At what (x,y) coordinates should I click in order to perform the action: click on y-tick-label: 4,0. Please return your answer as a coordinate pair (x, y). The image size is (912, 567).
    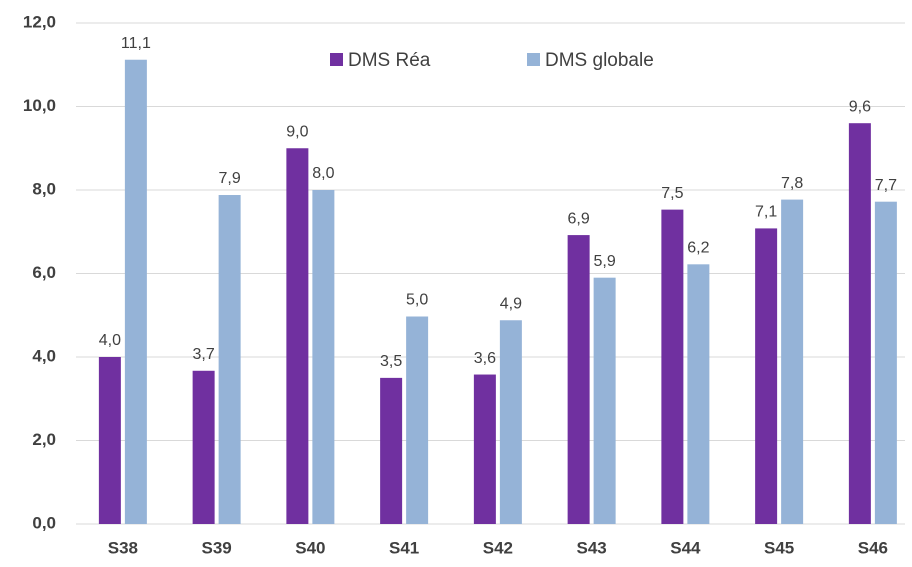
    Looking at the image, I should click on (44, 355).